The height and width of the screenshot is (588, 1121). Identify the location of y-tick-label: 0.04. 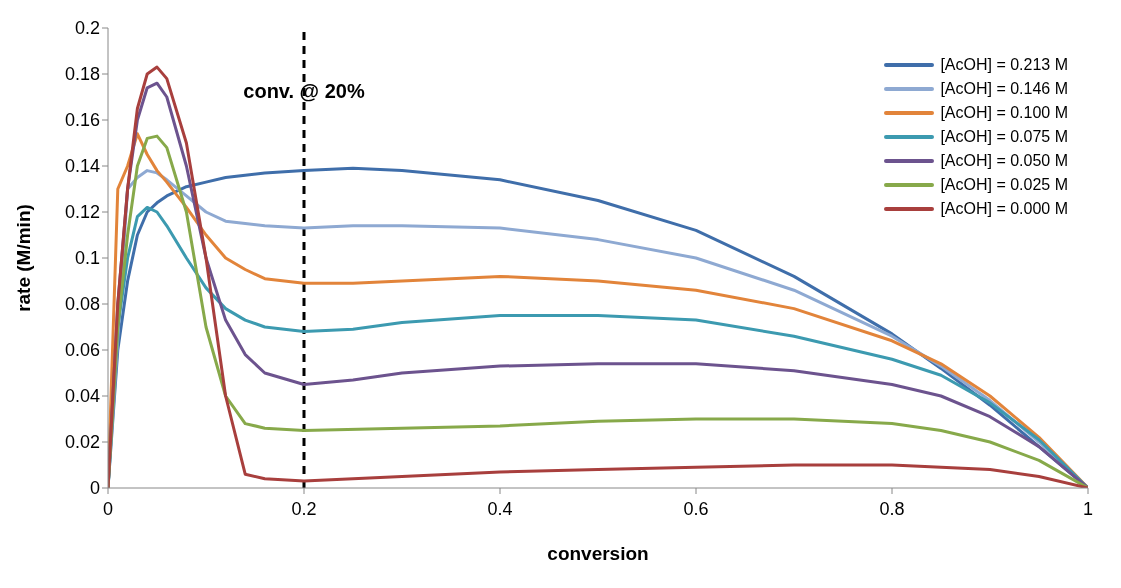
(82, 396).